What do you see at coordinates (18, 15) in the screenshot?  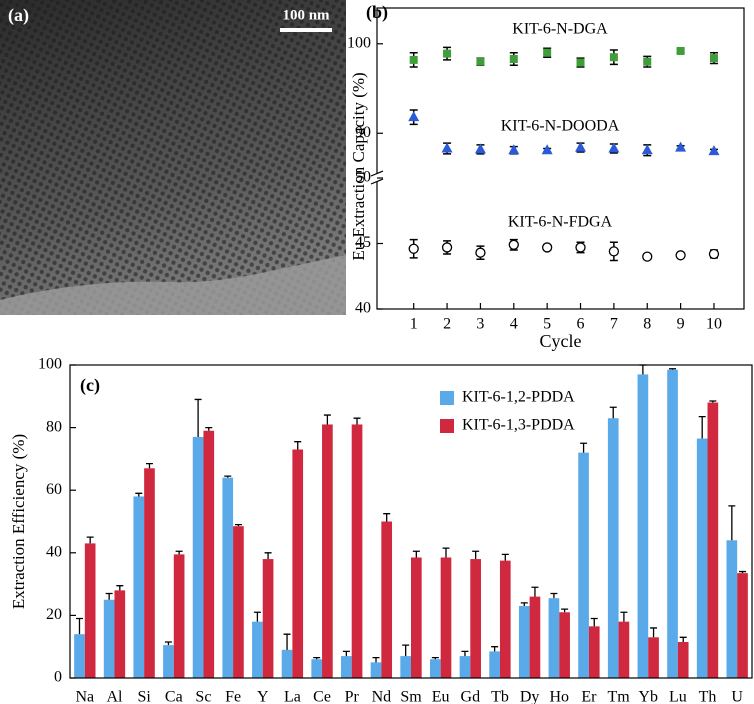 I see `panel-label: (a)` at bounding box center [18, 15].